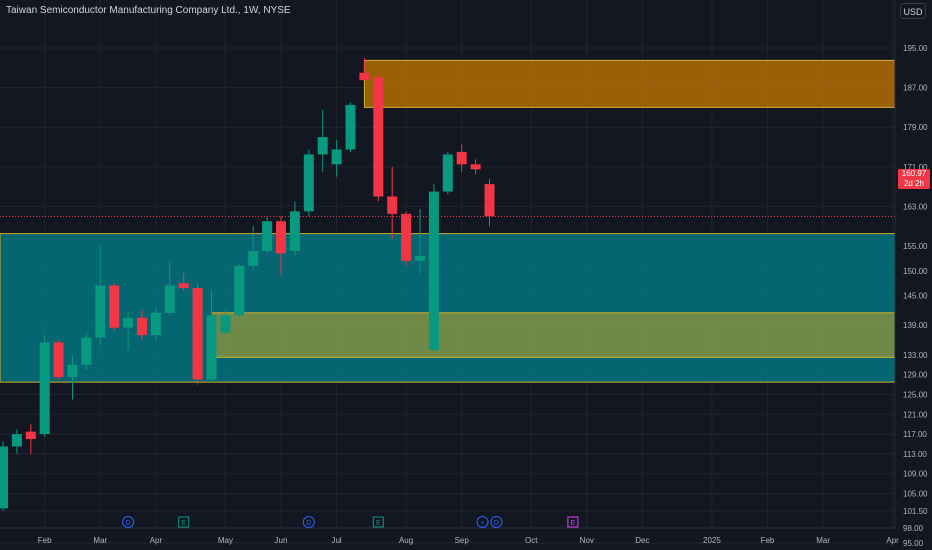 Image resolution: width=932 pixels, height=550 pixels. What do you see at coordinates (913, 528) in the screenshot?
I see `y-tick-label: 98.00` at bounding box center [913, 528].